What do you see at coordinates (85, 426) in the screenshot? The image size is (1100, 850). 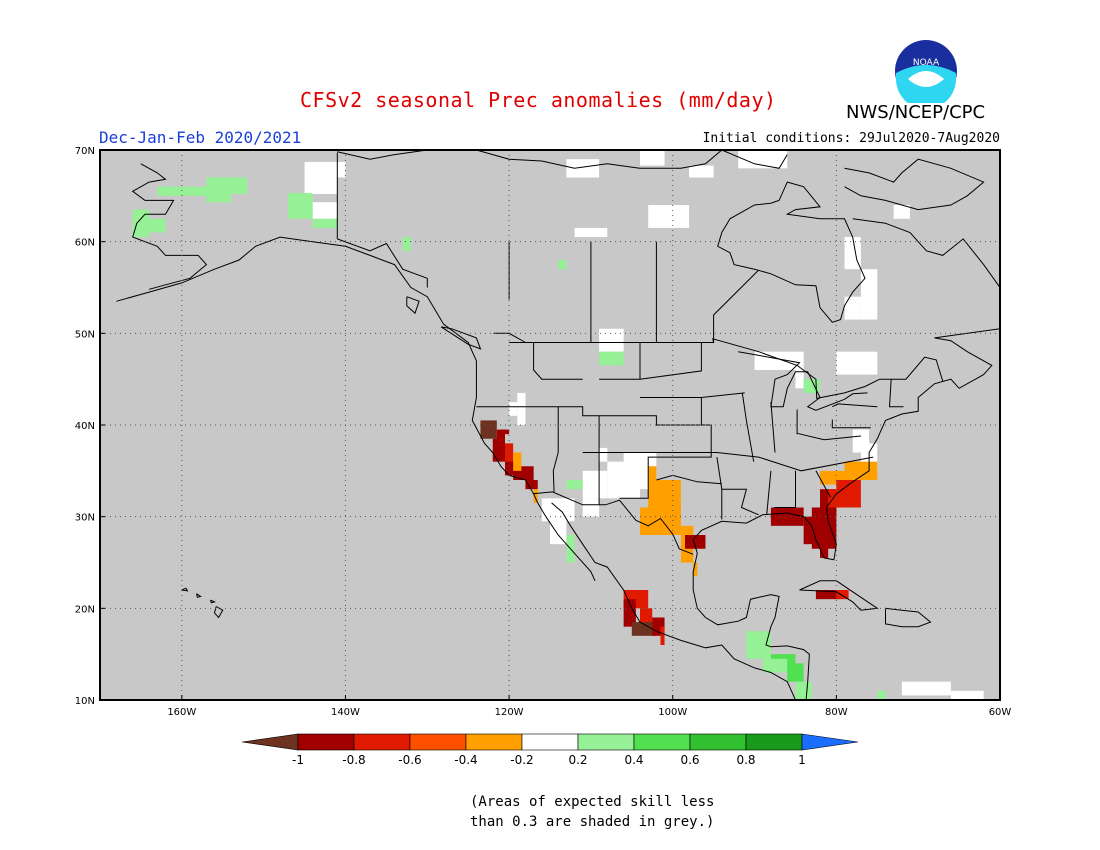 I see `lat-tick-label: 40N` at bounding box center [85, 426].